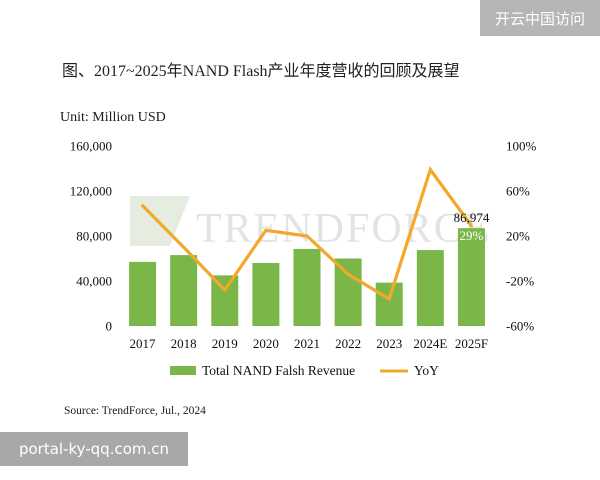 The width and height of the screenshot is (600, 480). What do you see at coordinates (471, 277) in the screenshot?
I see `bar-2025F` at bounding box center [471, 277].